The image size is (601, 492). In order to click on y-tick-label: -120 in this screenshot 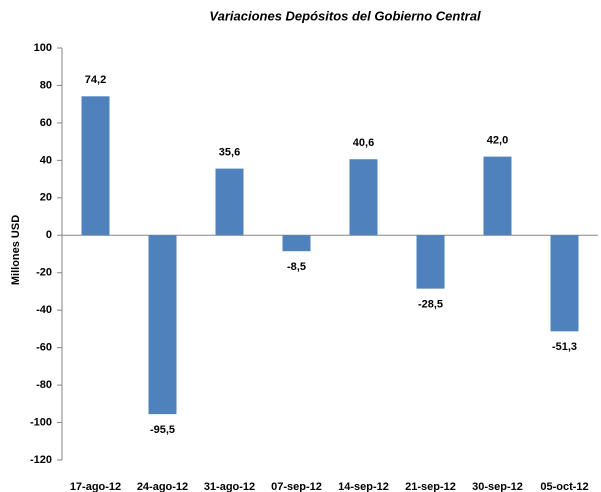, I will do `click(41, 460)`.